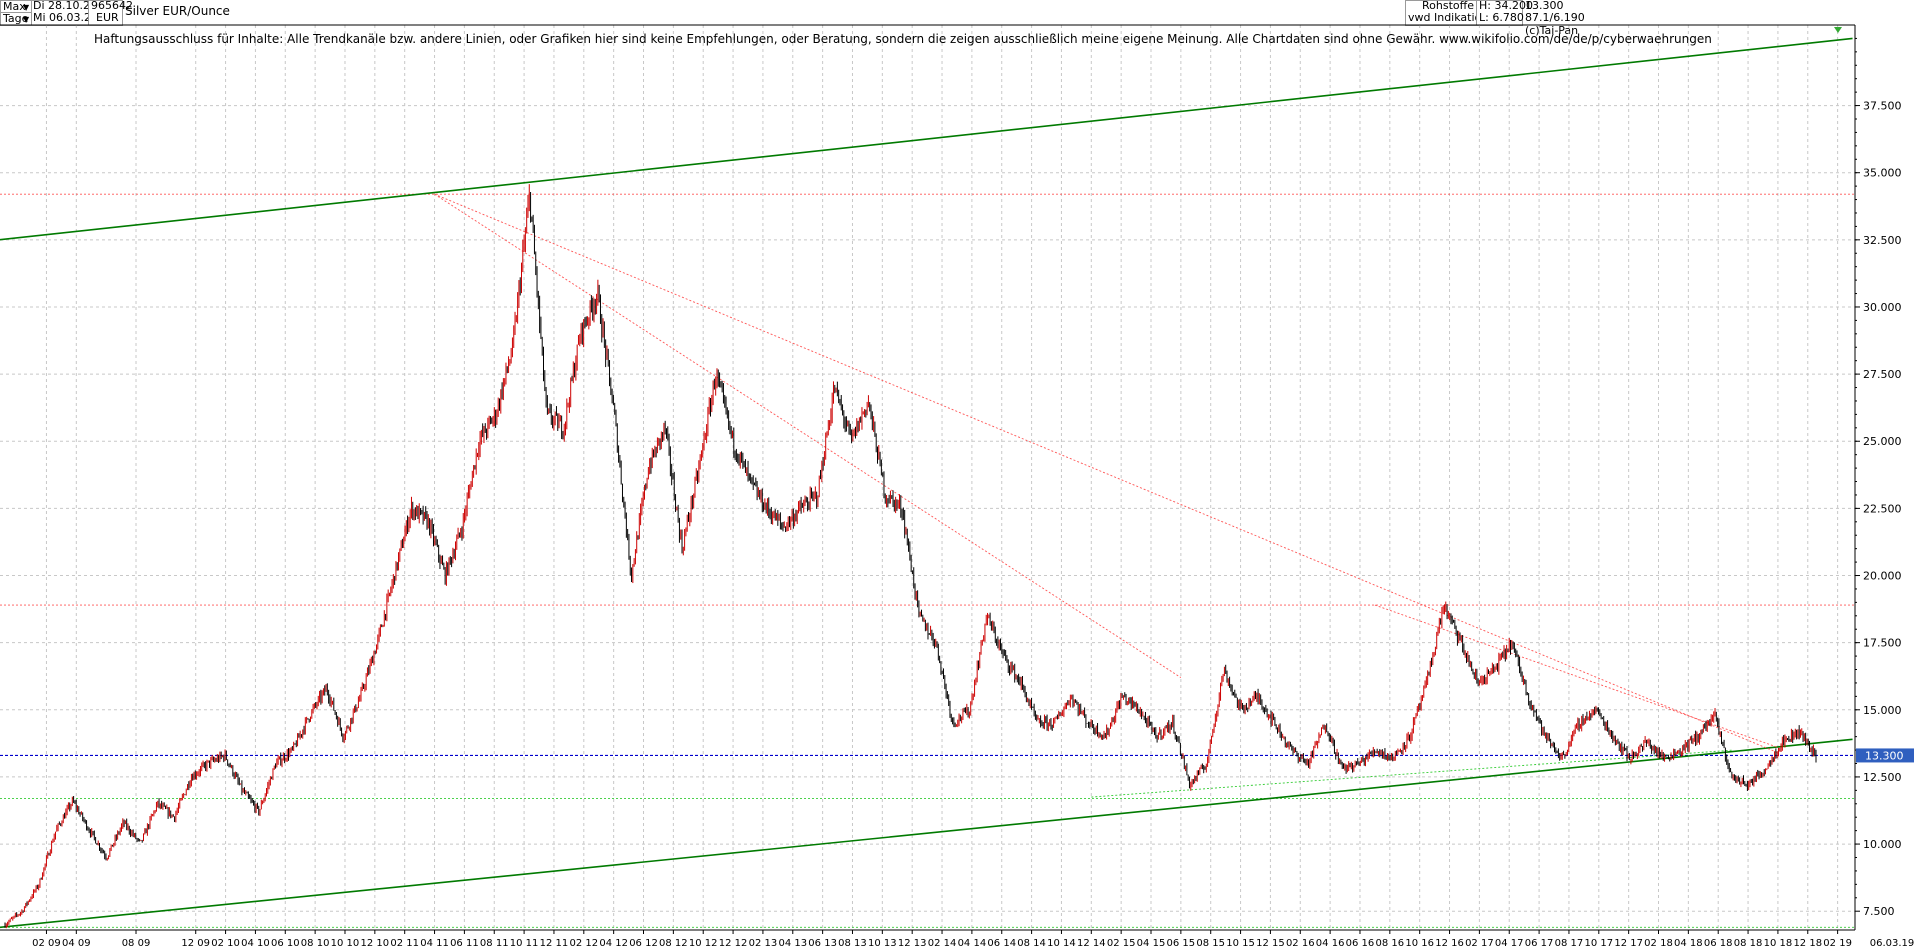 This screenshot has height=952, width=1916. Describe the element at coordinates (1479, 943) in the screenshot. I see `x-tick-label: 02 17` at that location.